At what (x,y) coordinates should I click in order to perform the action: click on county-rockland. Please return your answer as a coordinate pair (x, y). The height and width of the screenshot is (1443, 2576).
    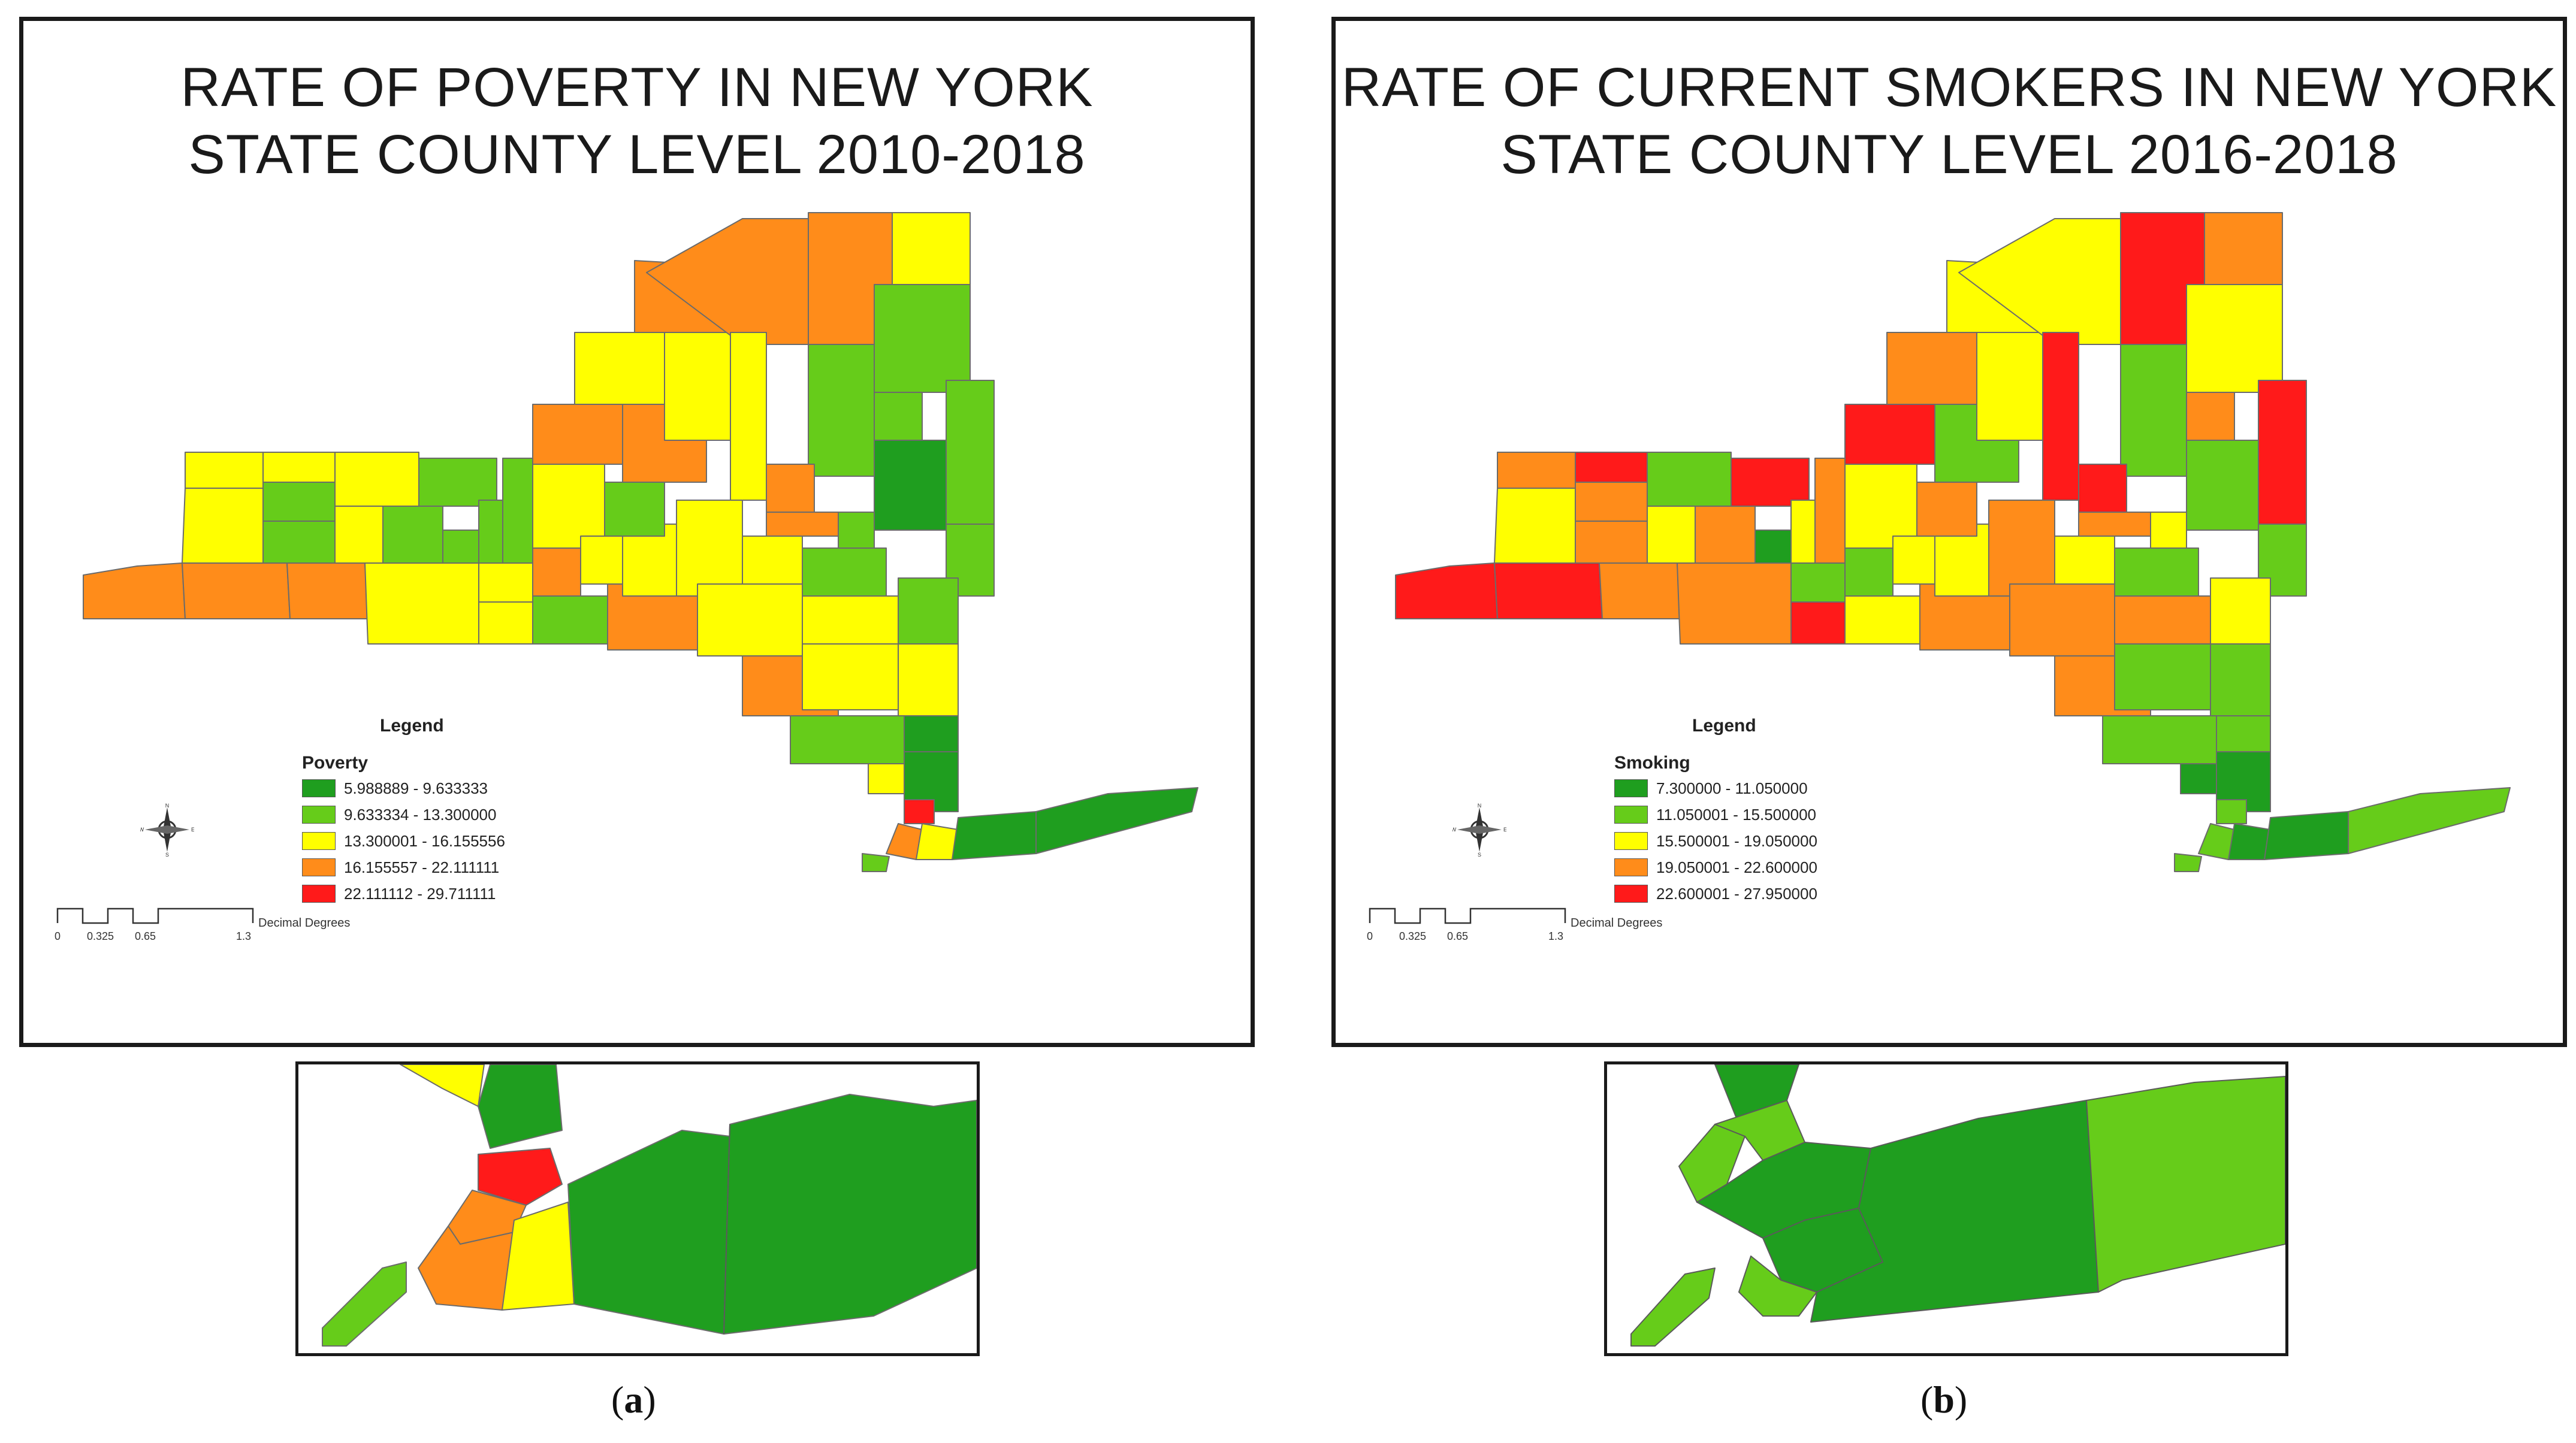
    Looking at the image, I should click on (887, 778).